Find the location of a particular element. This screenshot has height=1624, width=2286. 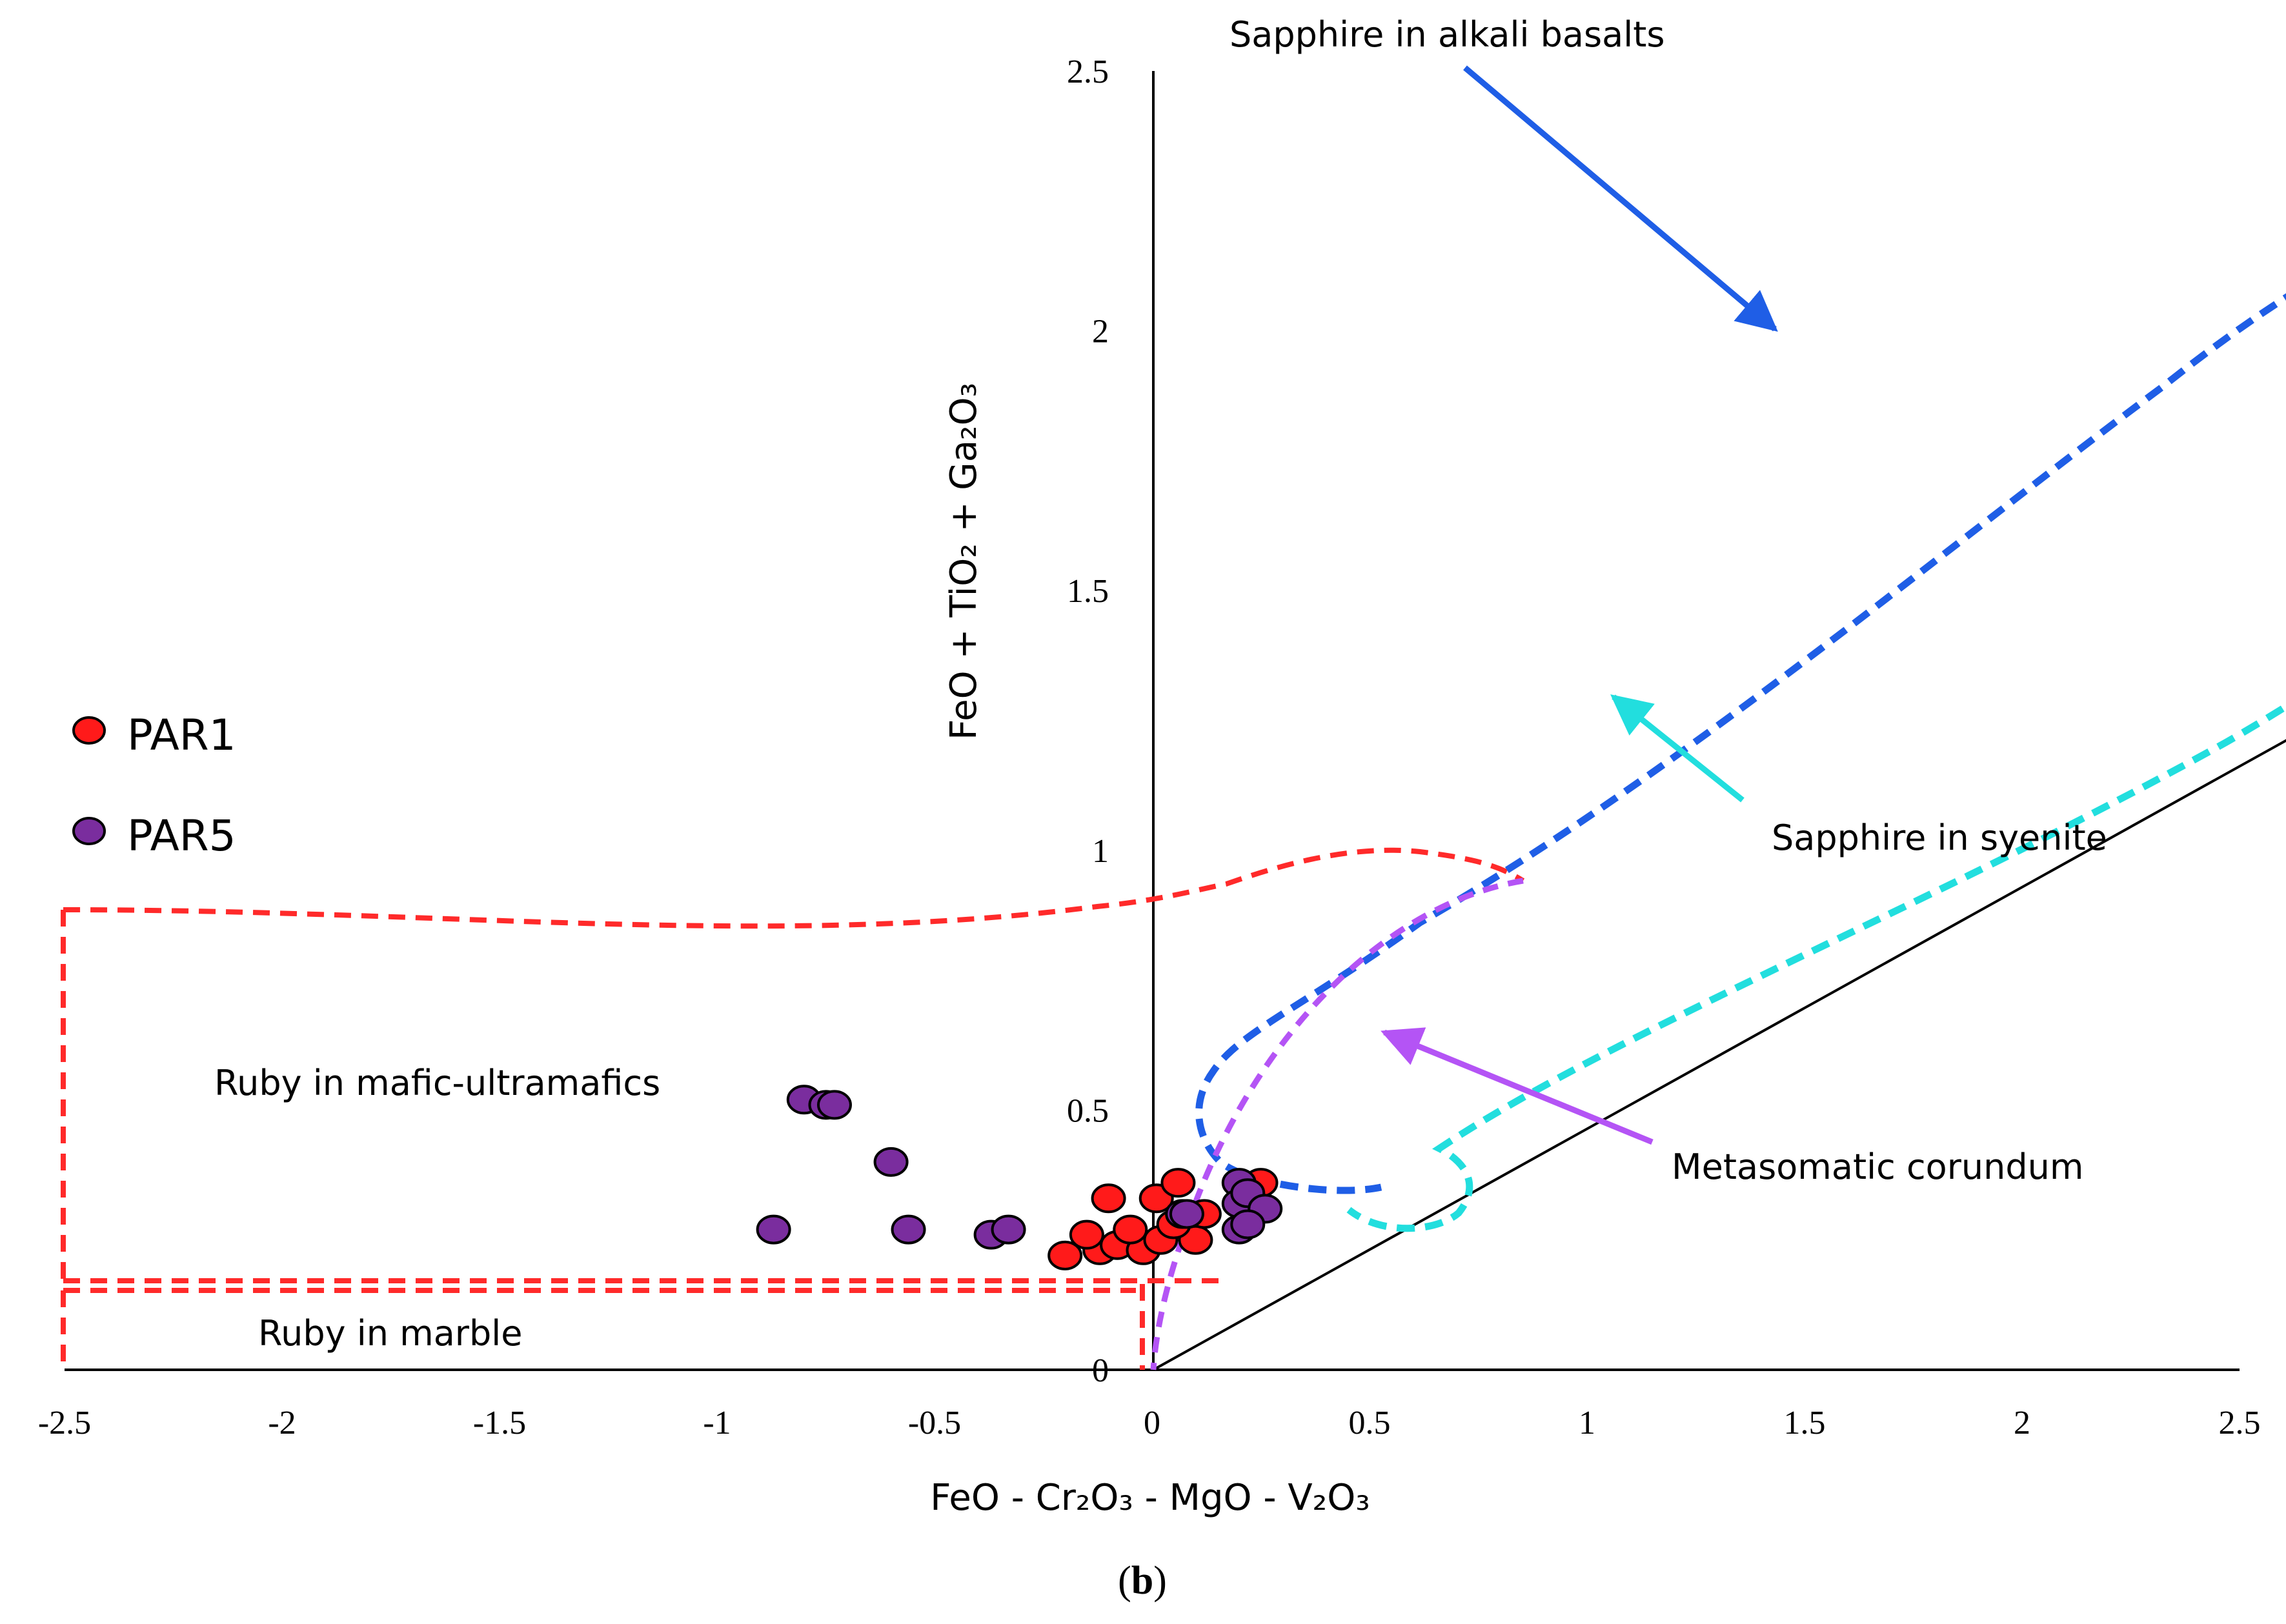

legend-label-par5: PAR5 is located at coordinates (181, 836).